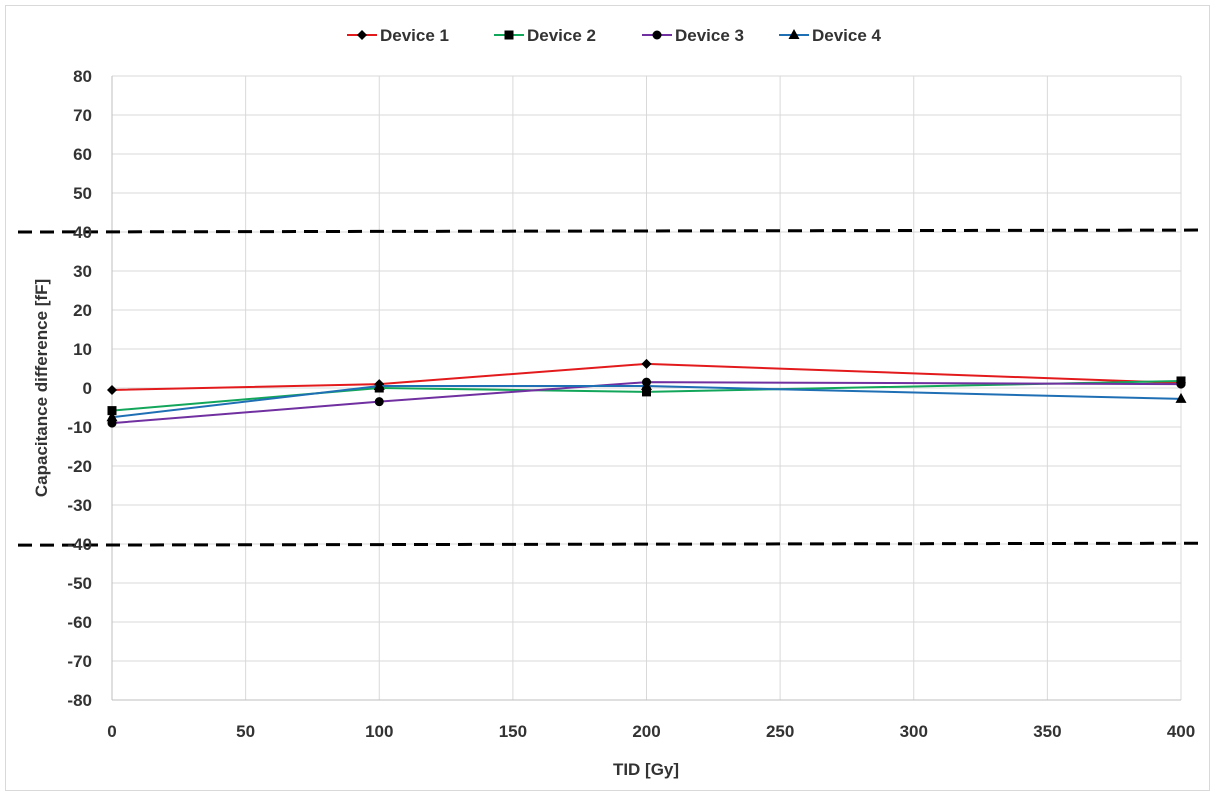 The image size is (1213, 794). I want to click on x-tick-label: 300, so click(914, 731).